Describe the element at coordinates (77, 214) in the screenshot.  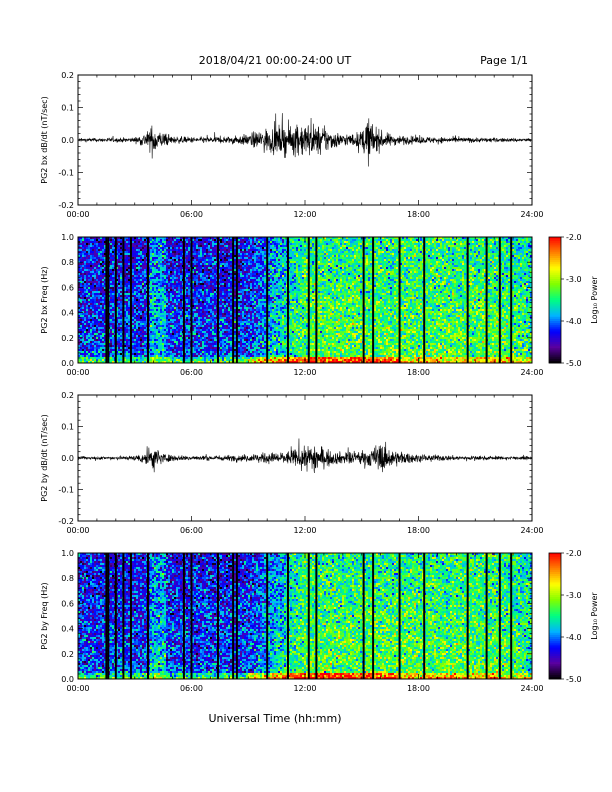
I see `x-tick-label: 00:00` at that location.